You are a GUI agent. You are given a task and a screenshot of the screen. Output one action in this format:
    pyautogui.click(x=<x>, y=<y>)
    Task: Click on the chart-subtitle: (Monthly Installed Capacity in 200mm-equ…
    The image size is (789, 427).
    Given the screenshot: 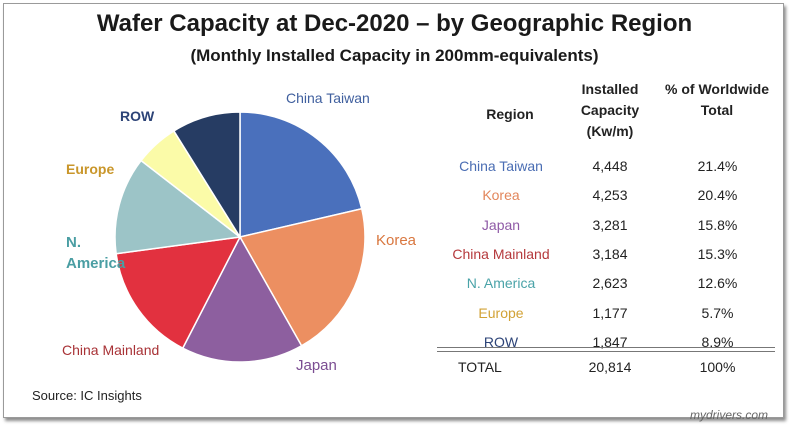 What is the action you would take?
    pyautogui.click(x=394, y=55)
    